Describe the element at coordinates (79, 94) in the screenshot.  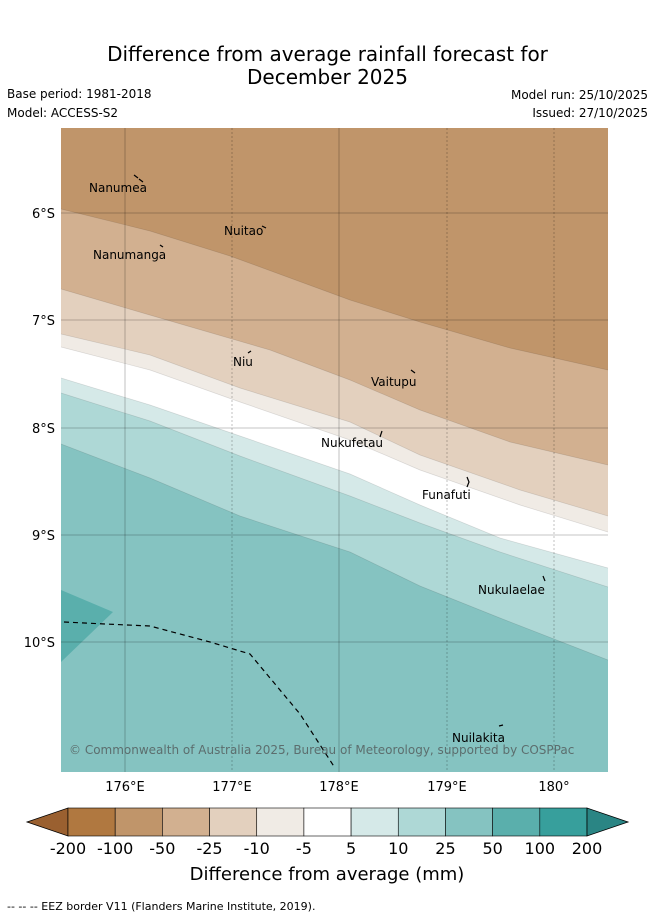
I see `base-period: Base period: 1981-2018` at that location.